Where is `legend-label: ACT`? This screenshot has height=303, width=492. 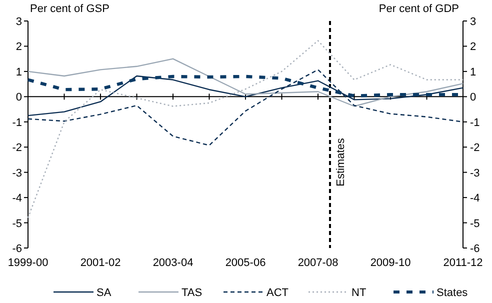 legend-label: ACT is located at coordinates (277, 293).